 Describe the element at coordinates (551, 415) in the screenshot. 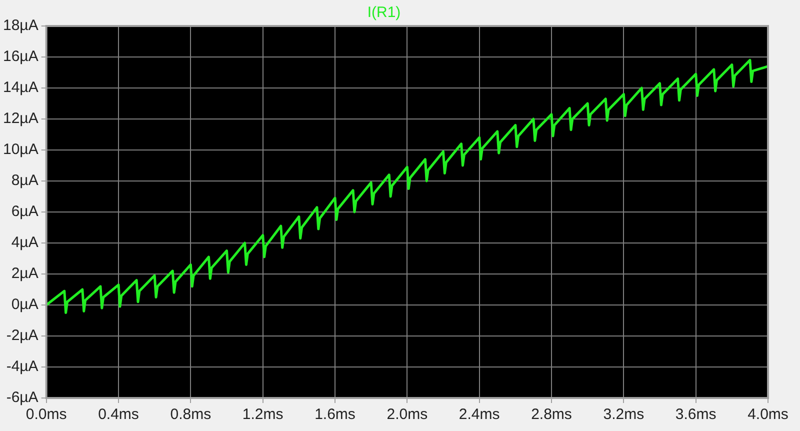

I see `x-tick-label: 2.8ms` at that location.